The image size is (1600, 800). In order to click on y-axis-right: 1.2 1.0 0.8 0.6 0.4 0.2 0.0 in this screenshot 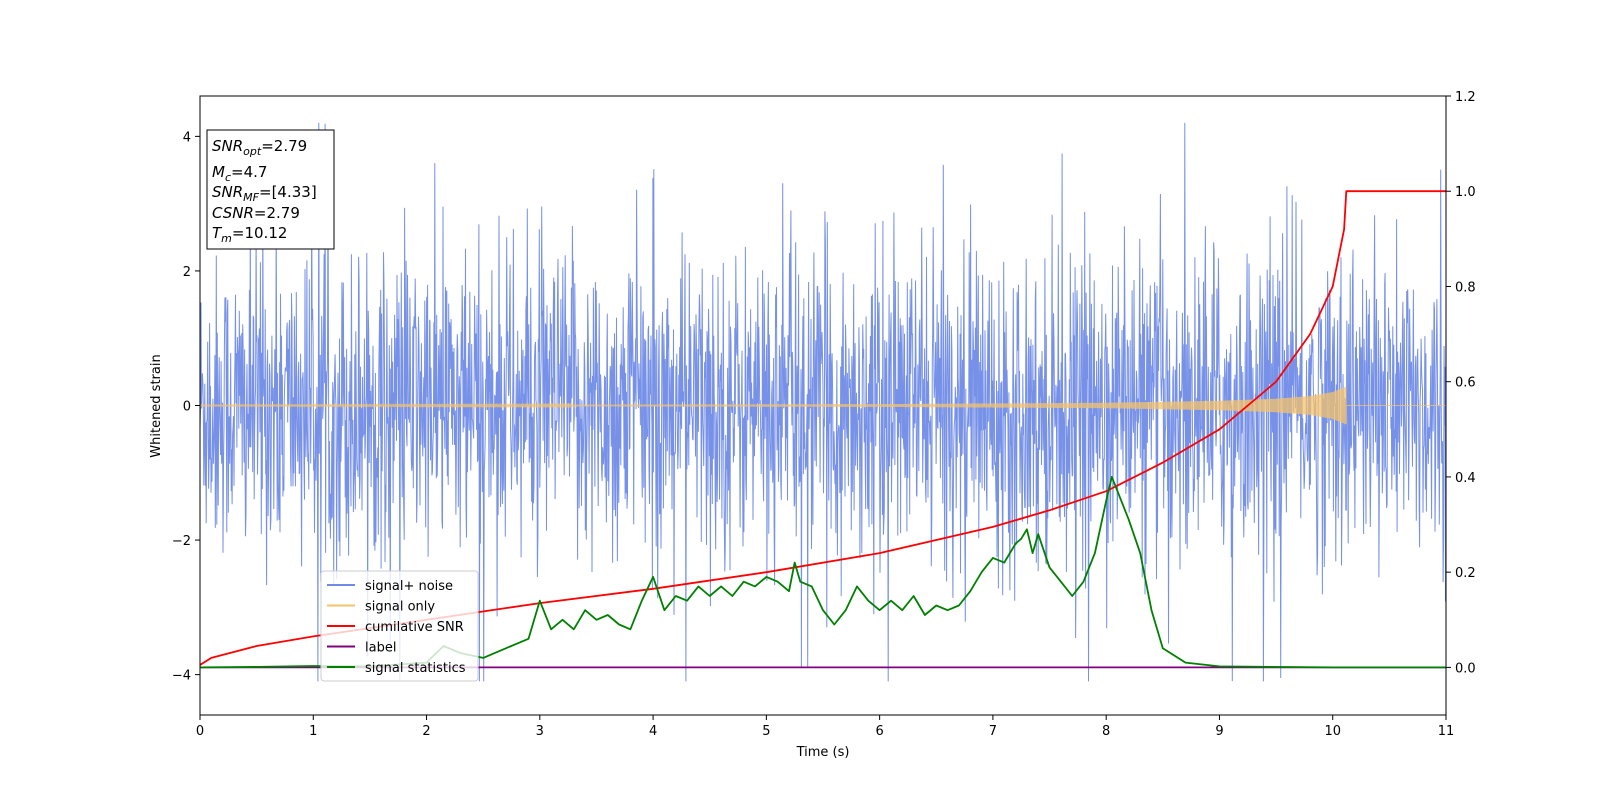, I will do `click(1461, 383)`.